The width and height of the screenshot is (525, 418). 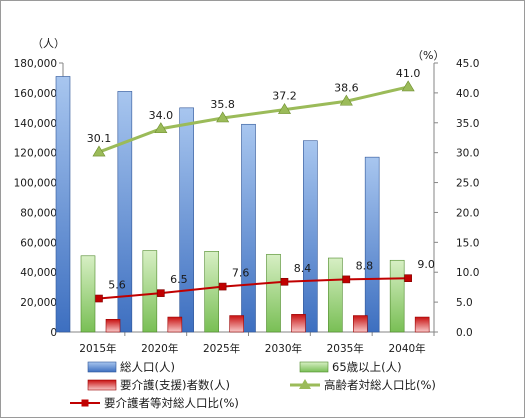 I want to click on right-tick-label: 35.0, so click(x=467, y=124).